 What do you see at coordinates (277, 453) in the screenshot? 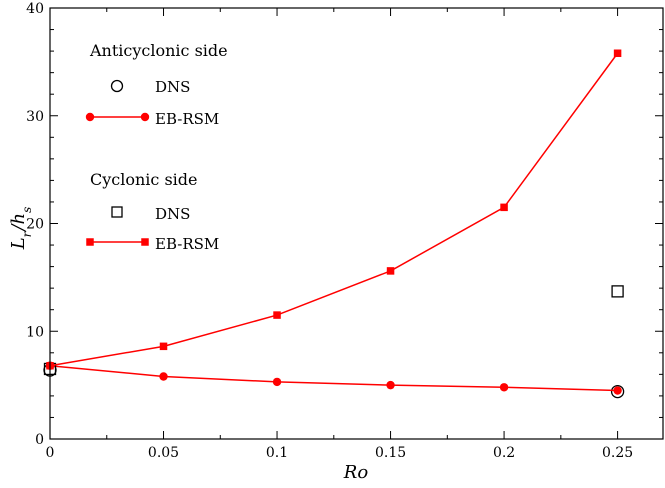
I see `x-tick-label: 0.1` at bounding box center [277, 453].